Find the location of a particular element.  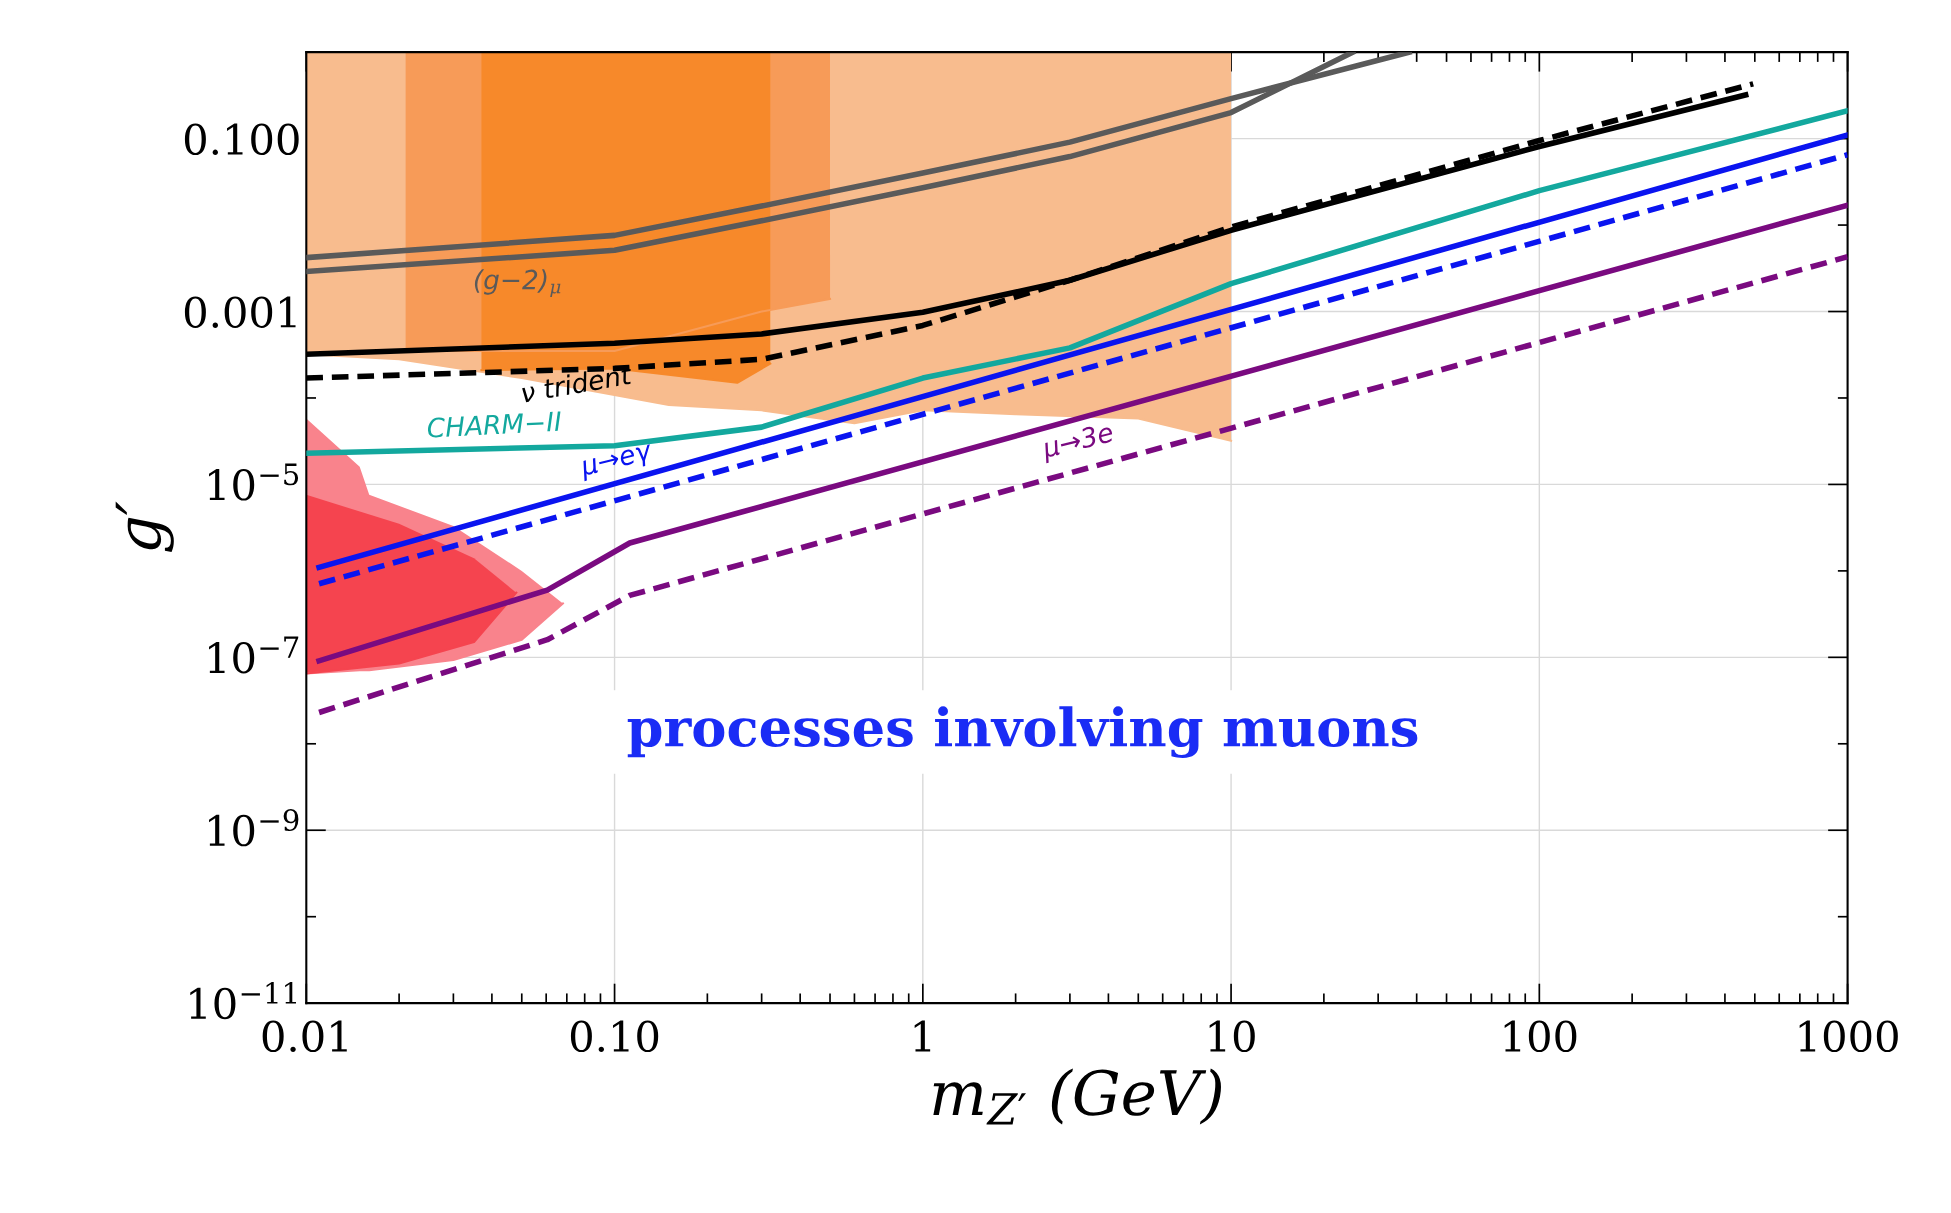

x-tick-label: 1000 is located at coordinates (1848, 1036).